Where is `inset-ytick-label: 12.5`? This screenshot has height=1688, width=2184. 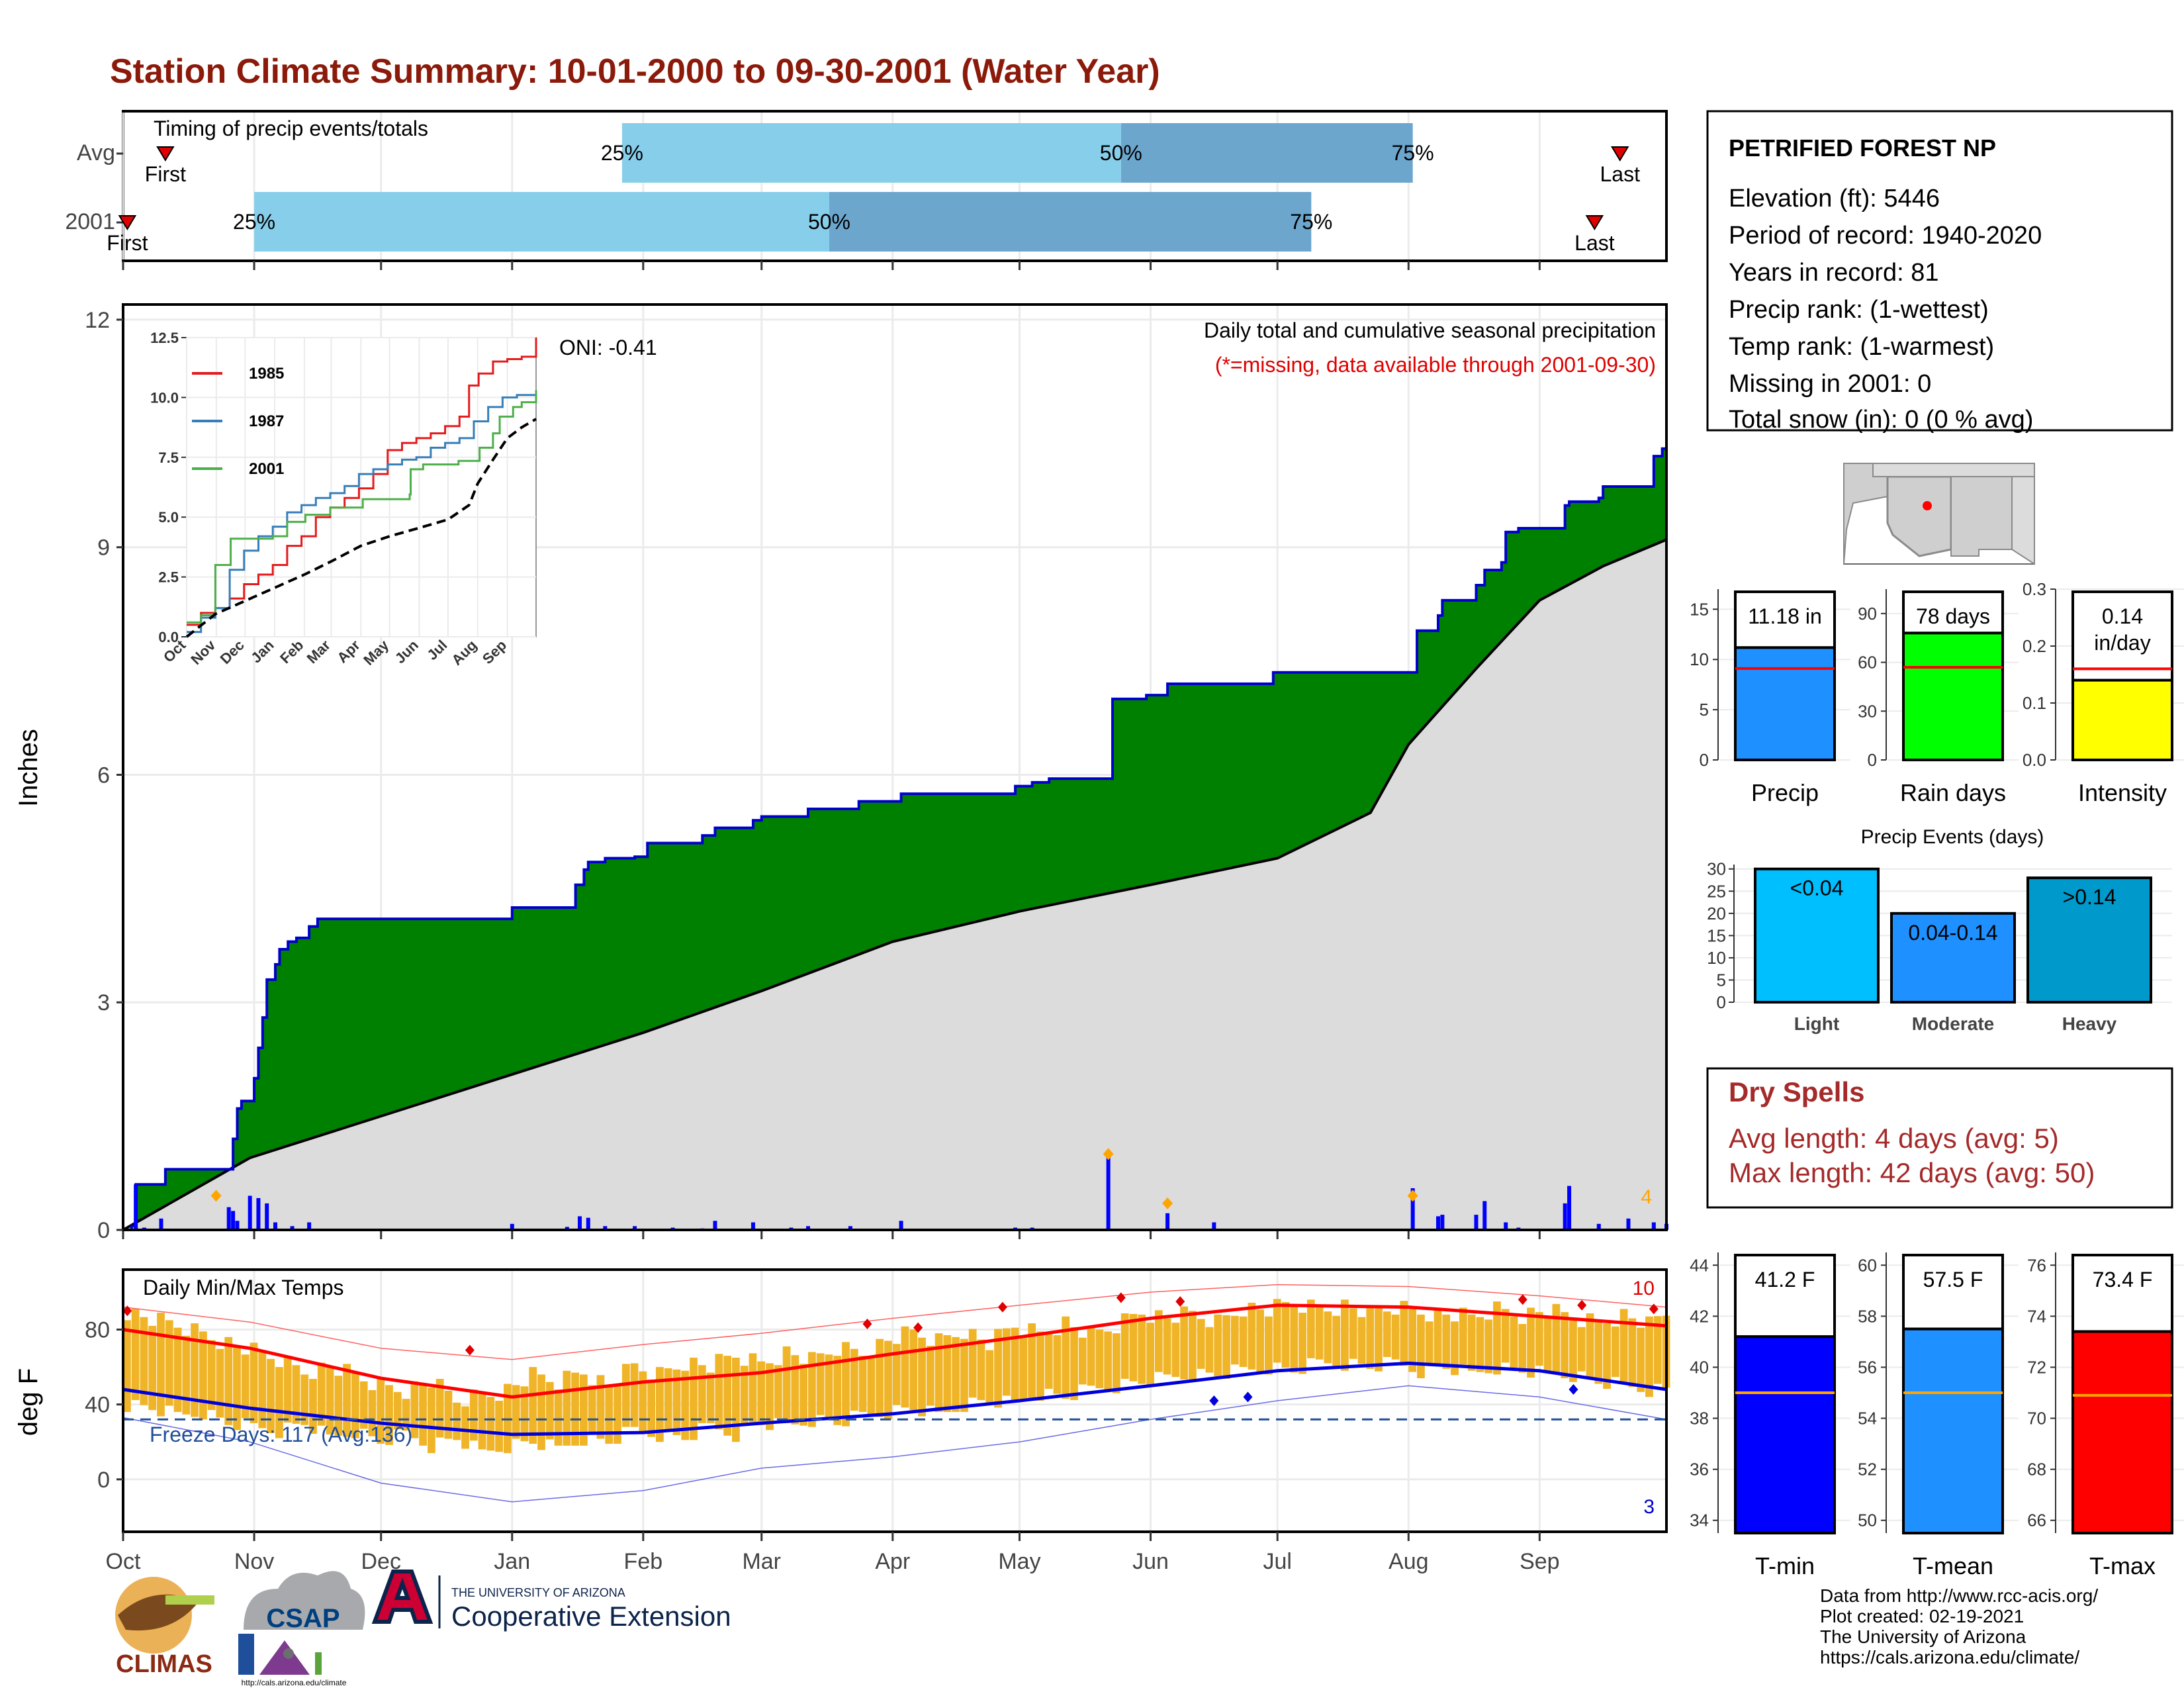 inset-ytick-label: 12.5 is located at coordinates (164, 338).